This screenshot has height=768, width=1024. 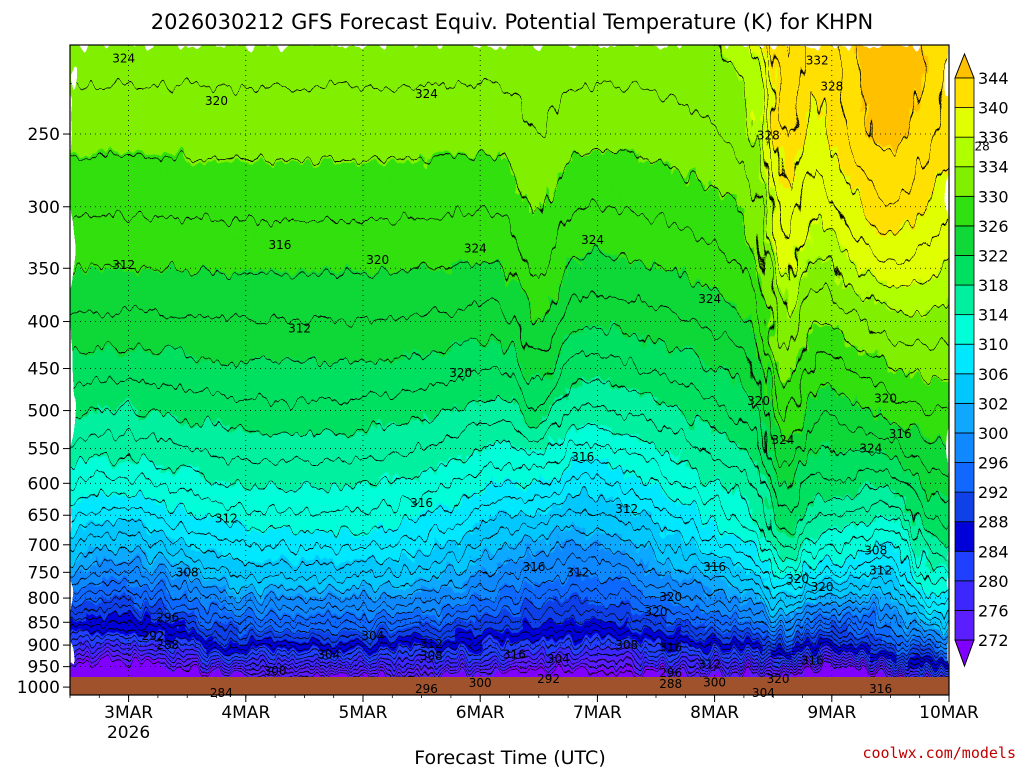 I want to click on colorbar-label: 314, so click(x=993, y=315).